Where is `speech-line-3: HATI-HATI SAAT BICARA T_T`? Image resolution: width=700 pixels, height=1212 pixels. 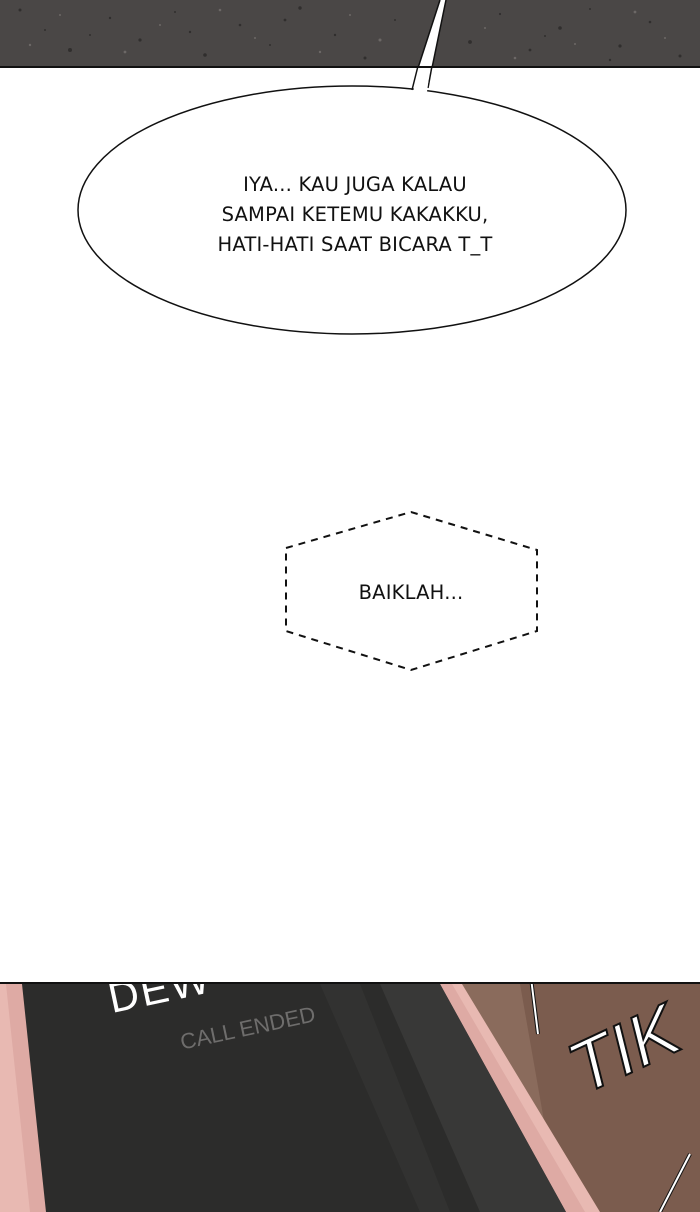 speech-line-3: HATI-HATI SAAT BICARA T_T is located at coordinates (355, 244).